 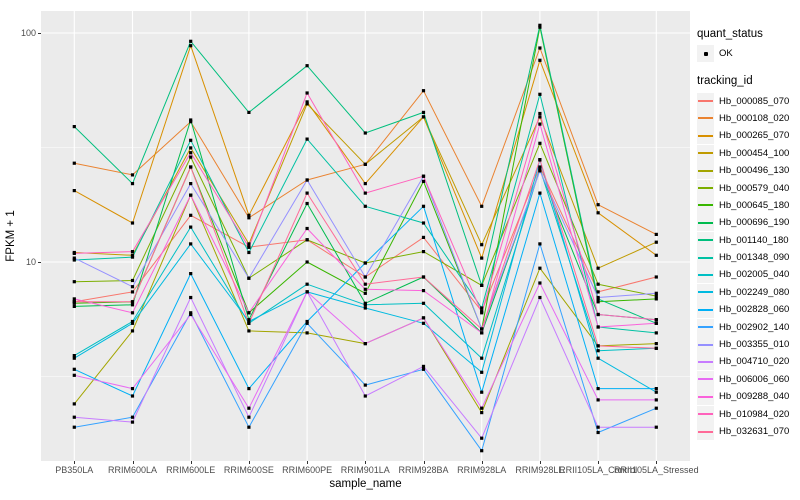 What do you see at coordinates (747, 345) in the screenshot?
I see `legend-item-Hb_003355_010: Hb_003355_010` at bounding box center [747, 345].